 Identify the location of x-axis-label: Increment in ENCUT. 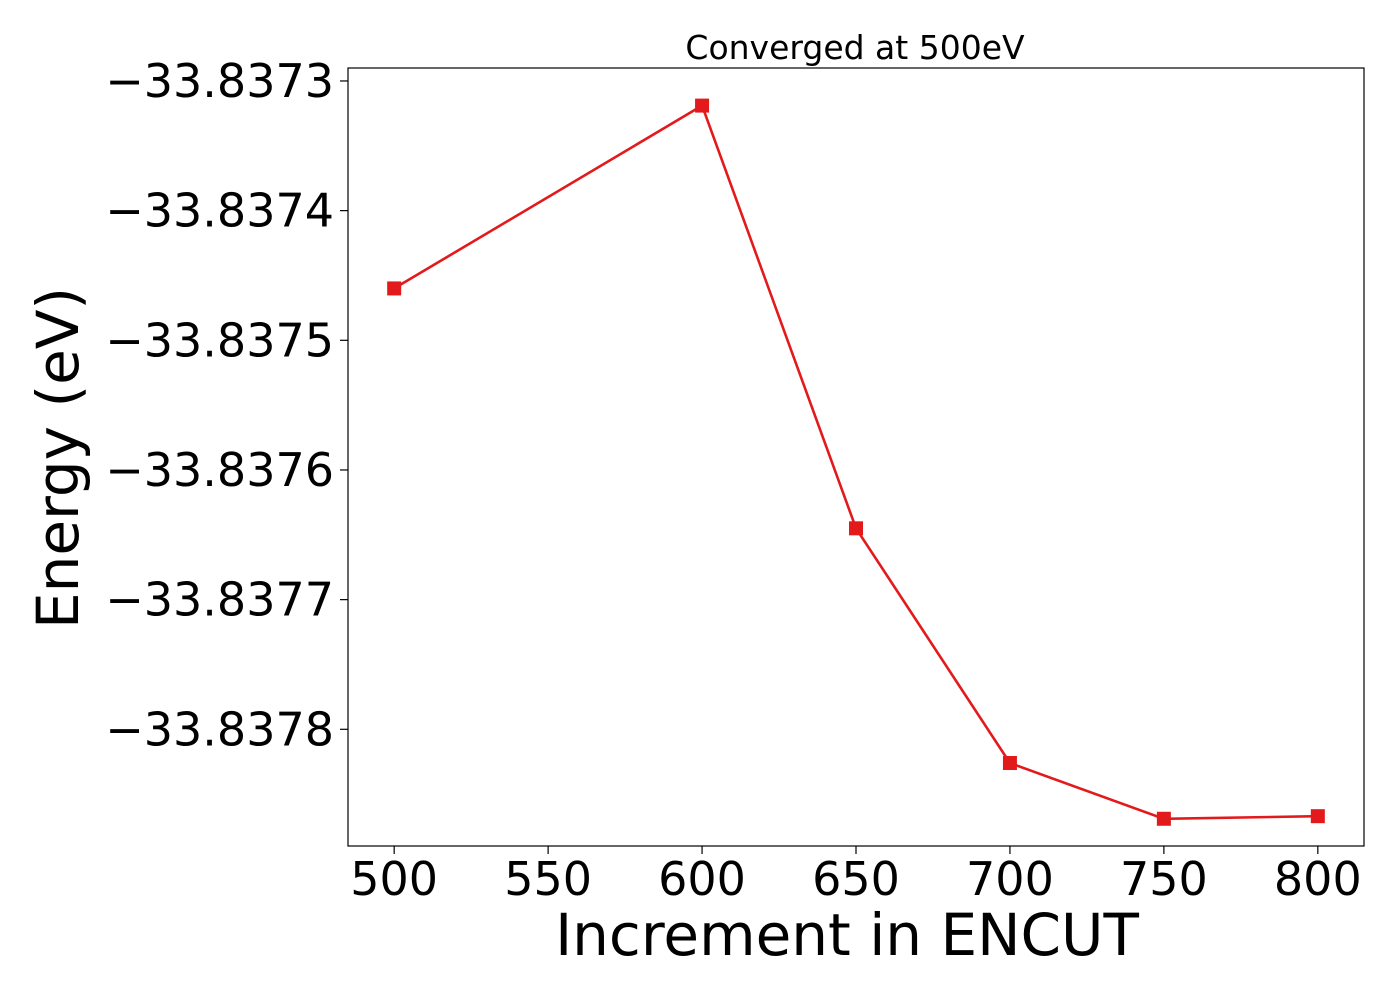
(847, 935).